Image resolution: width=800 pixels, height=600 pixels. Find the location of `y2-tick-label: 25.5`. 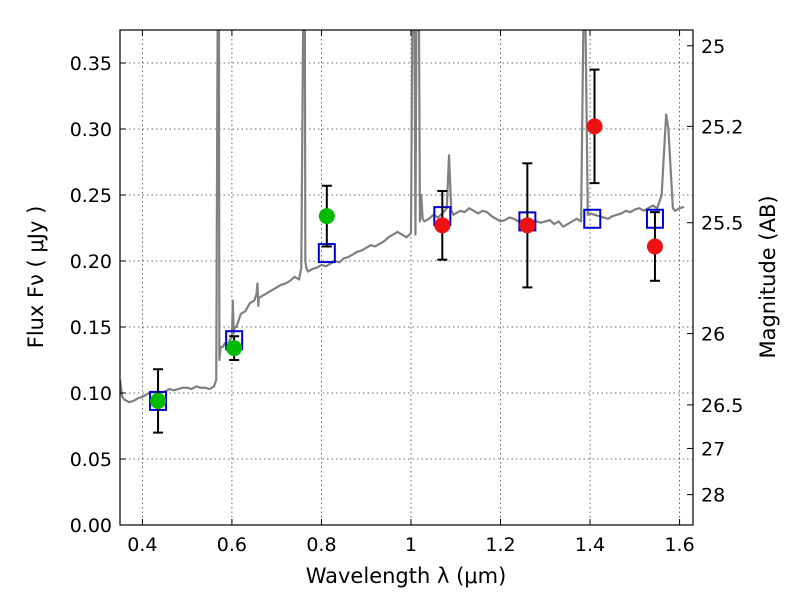

y2-tick-label: 25.5 is located at coordinates (722, 224).